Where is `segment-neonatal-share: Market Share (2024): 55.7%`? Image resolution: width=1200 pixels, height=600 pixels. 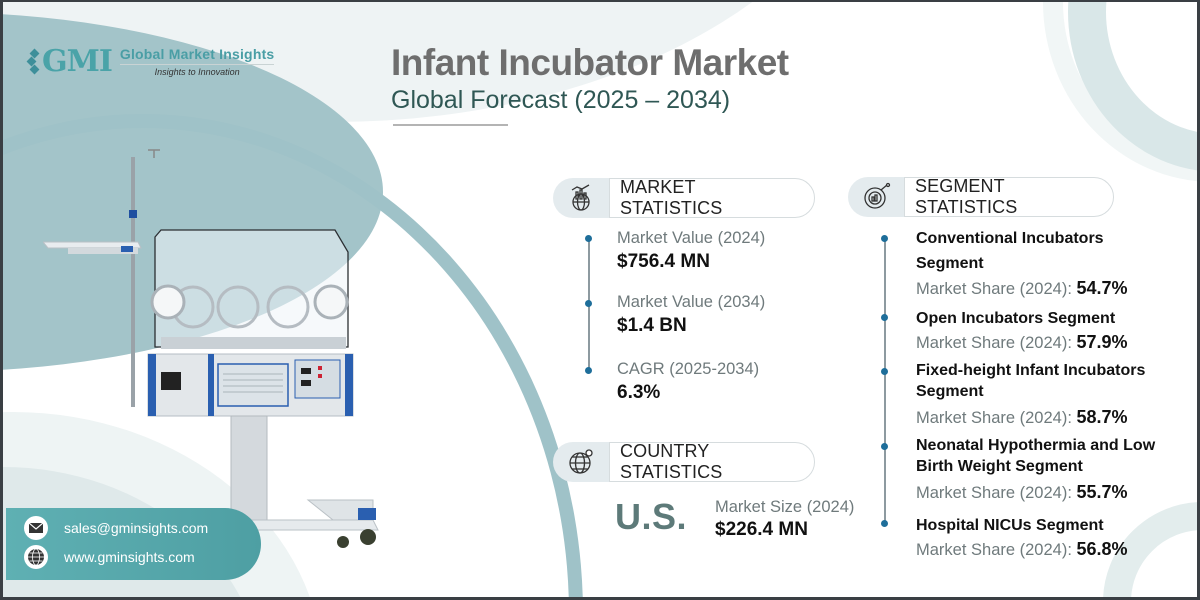
segment-neonatal-share: Market Share (2024): 55.7% is located at coordinates (1022, 492).